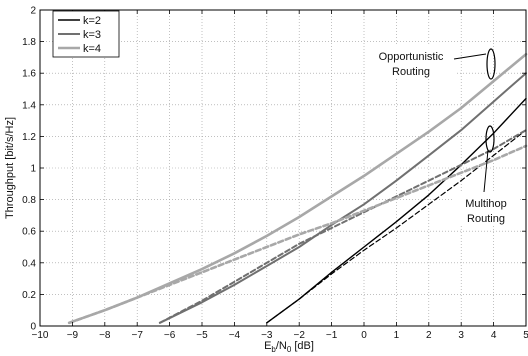  Describe the element at coordinates (29, 105) in the screenshot. I see `y-tick-label: 1.4` at that location.